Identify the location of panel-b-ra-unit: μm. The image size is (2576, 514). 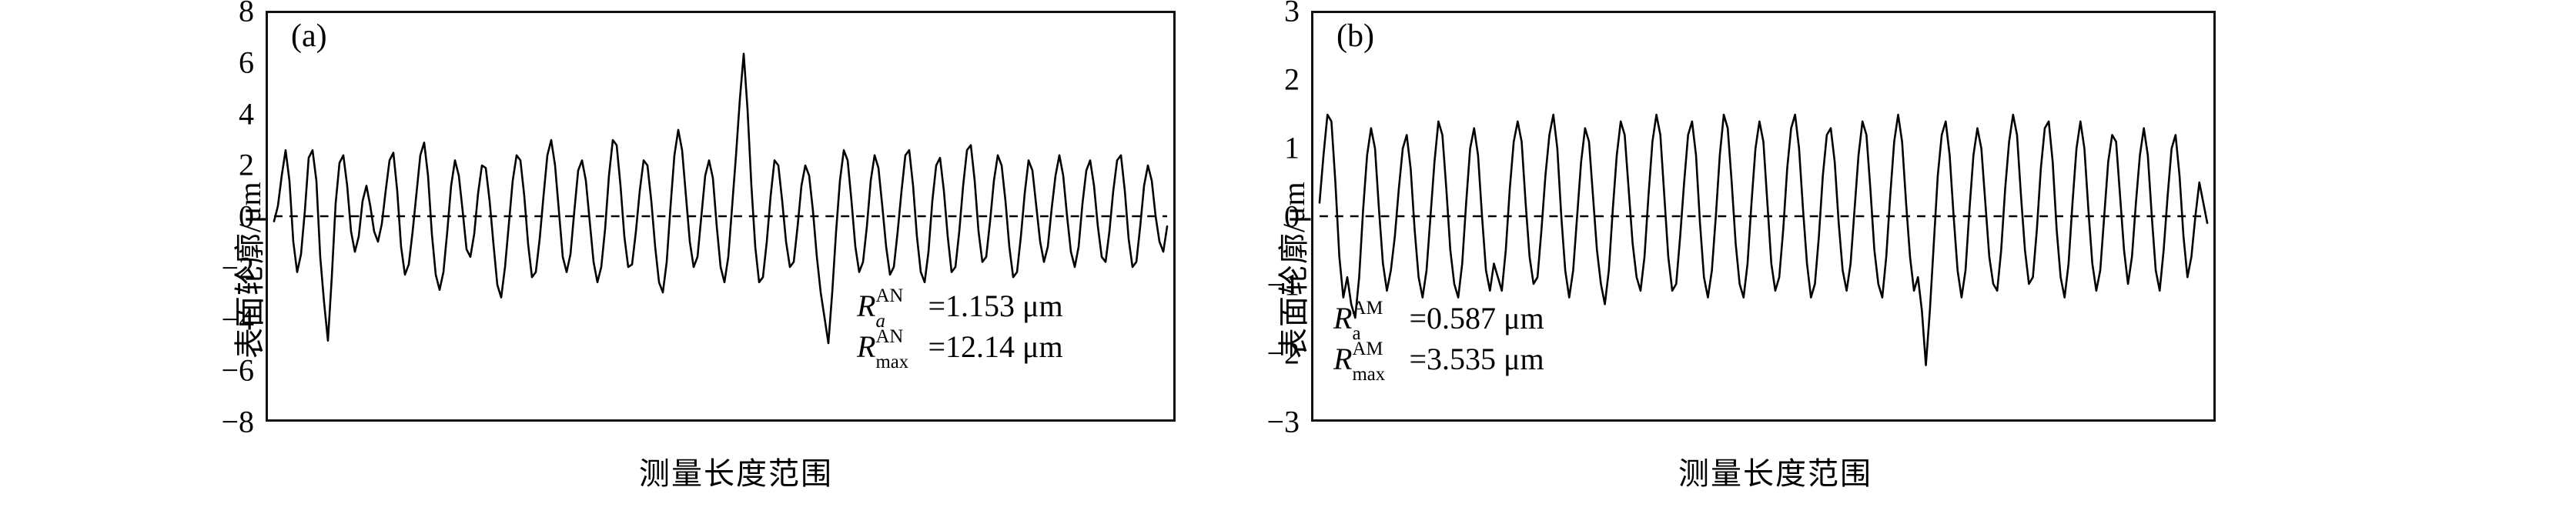
(1524, 318).